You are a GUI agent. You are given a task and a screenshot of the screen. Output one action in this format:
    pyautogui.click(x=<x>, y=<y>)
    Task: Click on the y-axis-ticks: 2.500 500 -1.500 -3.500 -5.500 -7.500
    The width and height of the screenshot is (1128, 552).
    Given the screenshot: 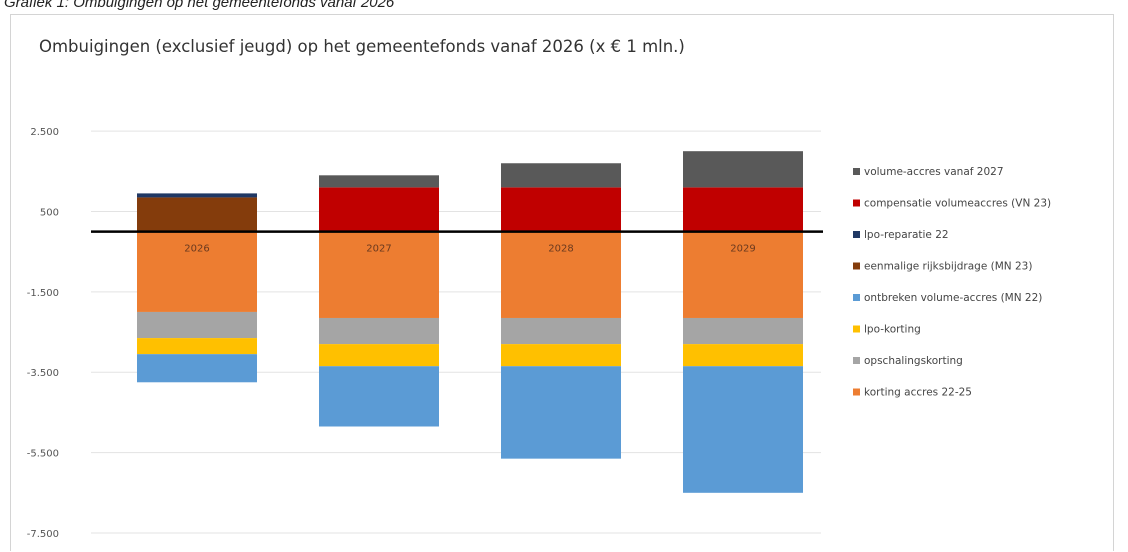 What is the action you would take?
    pyautogui.click(x=43, y=333)
    